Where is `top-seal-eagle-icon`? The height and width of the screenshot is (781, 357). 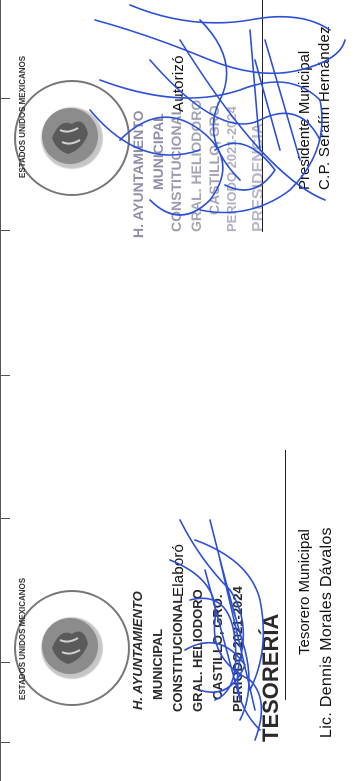
top-seal-eagle-icon is located at coordinates (70, 136).